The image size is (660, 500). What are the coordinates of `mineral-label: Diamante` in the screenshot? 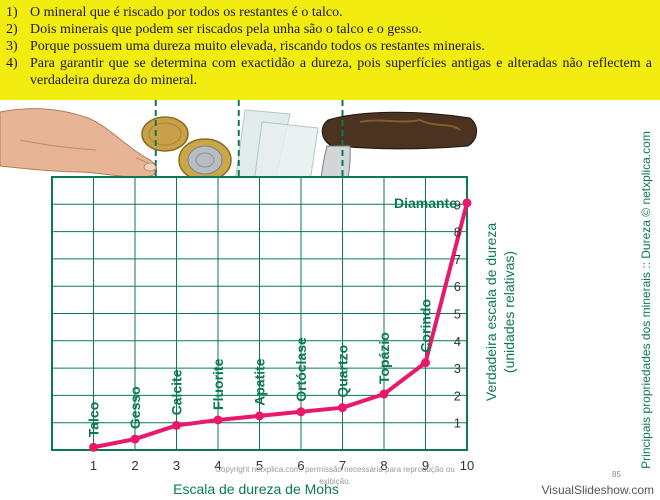 It's located at (425, 203).